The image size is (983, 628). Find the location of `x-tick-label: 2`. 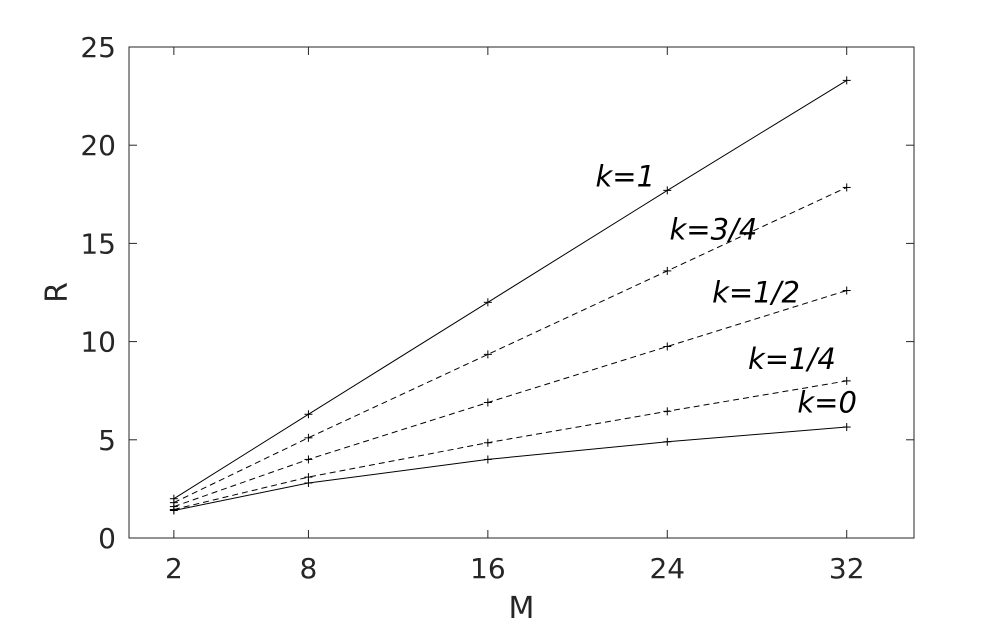

x-tick-label: 2 is located at coordinates (174, 568).